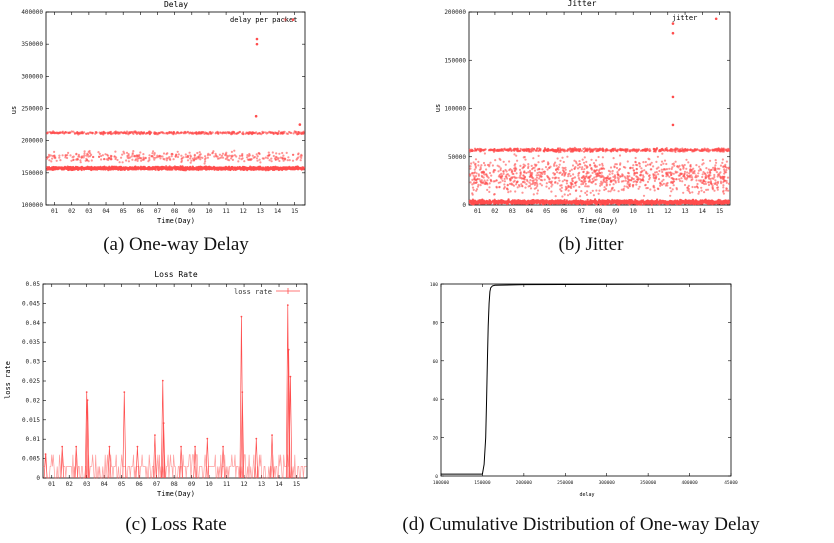  Describe the element at coordinates (599, 111) in the screenshot. I see `data-points` at that location.